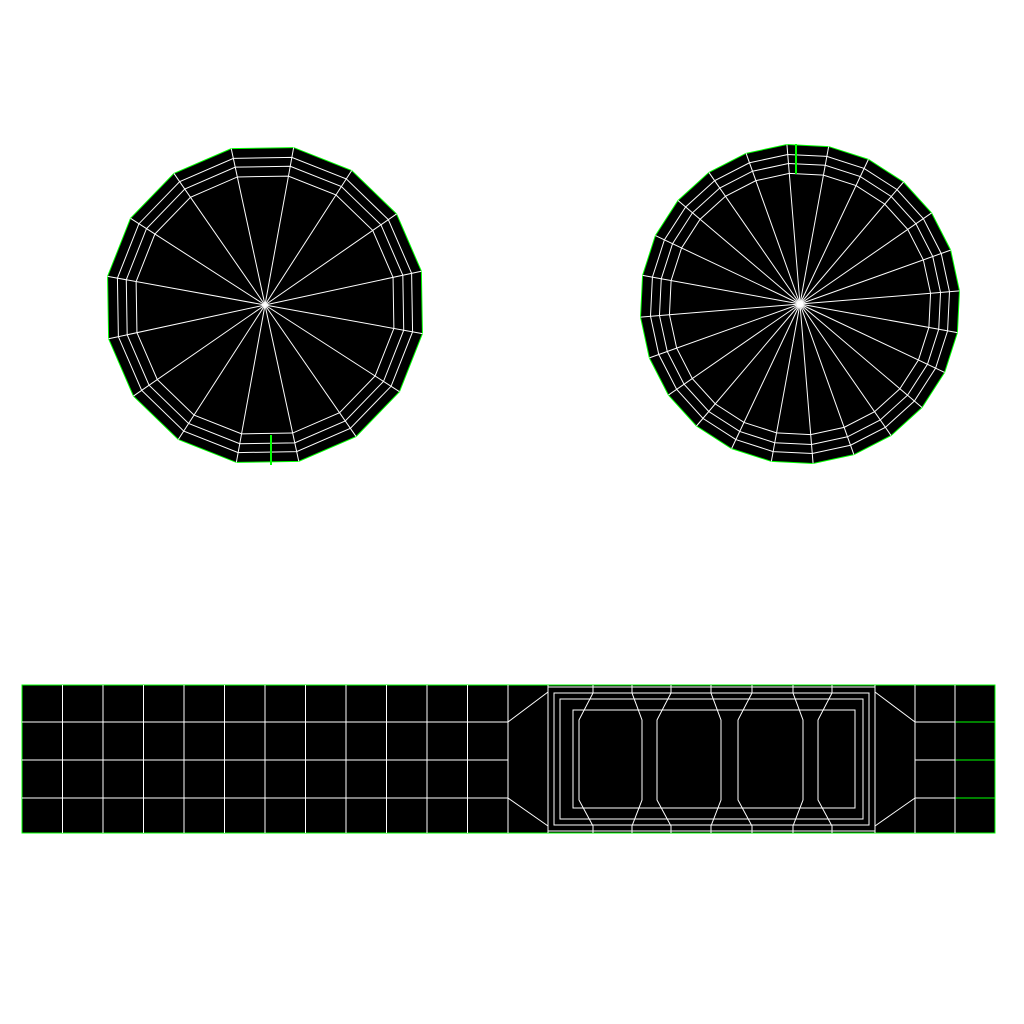 The height and width of the screenshot is (1024, 1024). I want to click on uv-island-cap-right, so click(800, 304).